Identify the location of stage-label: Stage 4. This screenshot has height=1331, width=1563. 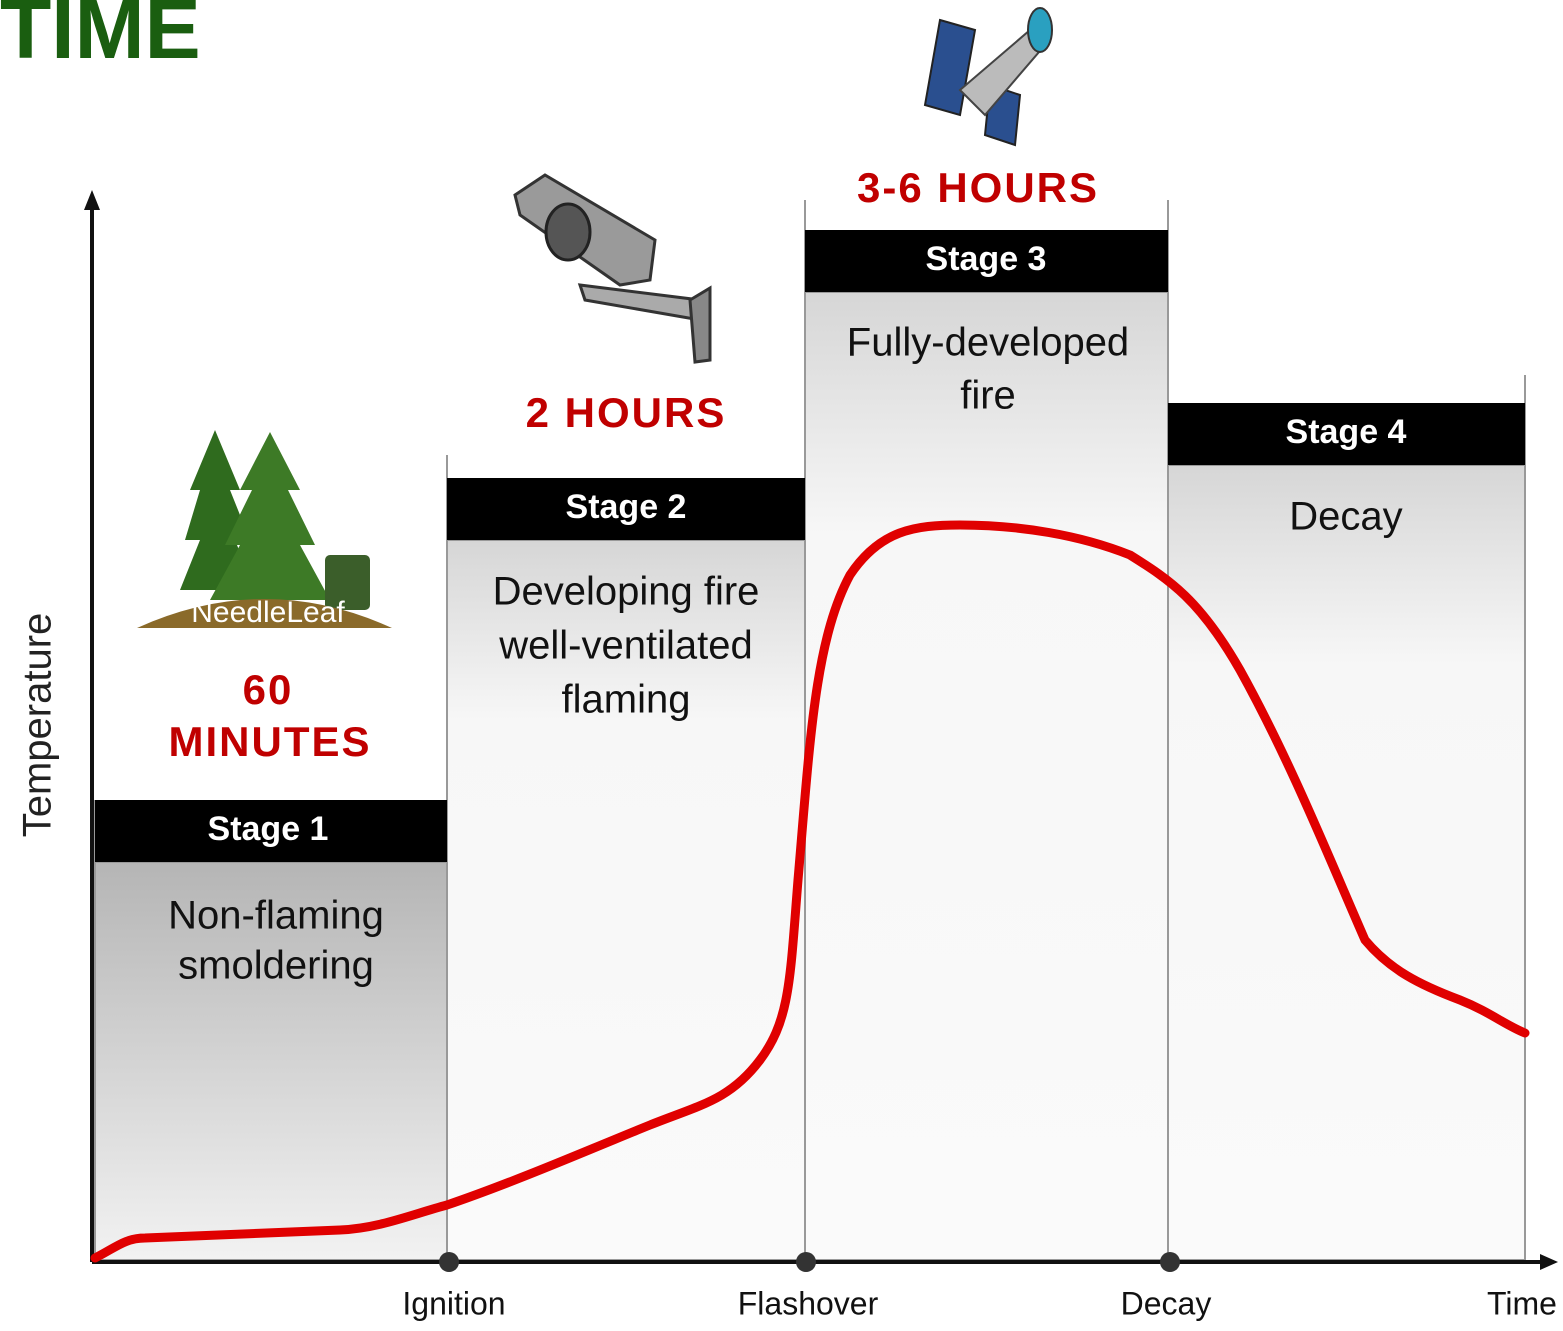
(1346, 432).